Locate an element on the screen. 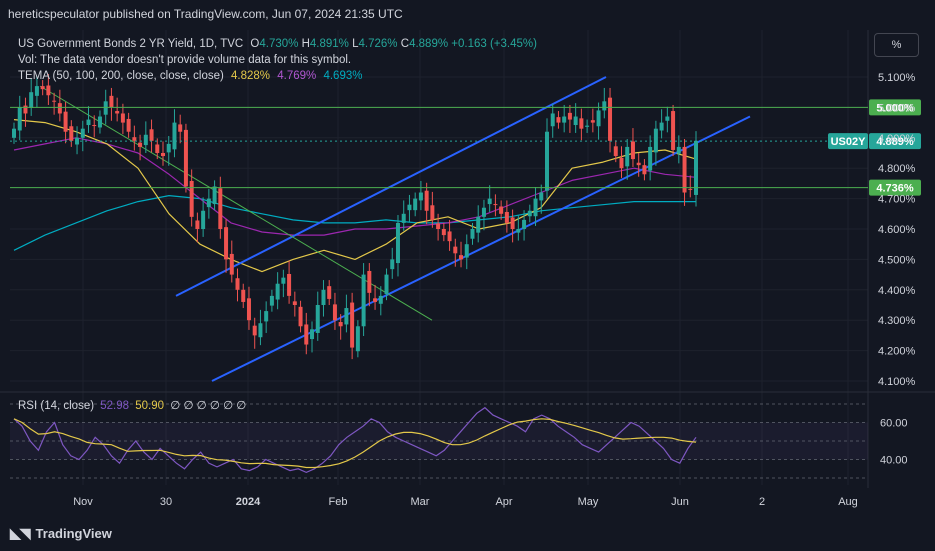 Image resolution: width=935 pixels, height=551 pixels. low-value: 4.726% is located at coordinates (378, 44).